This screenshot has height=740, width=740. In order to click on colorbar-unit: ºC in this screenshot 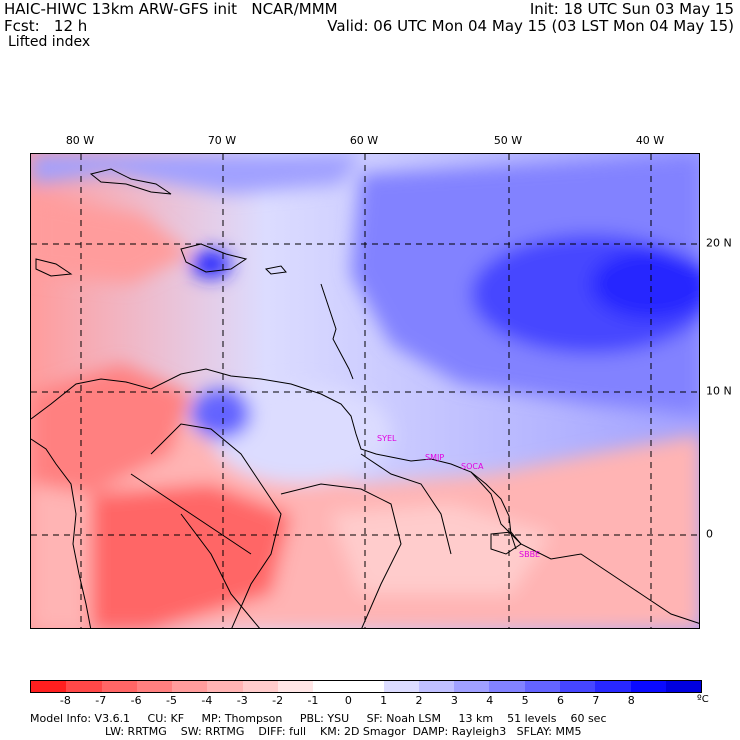, I will do `click(703, 699)`.